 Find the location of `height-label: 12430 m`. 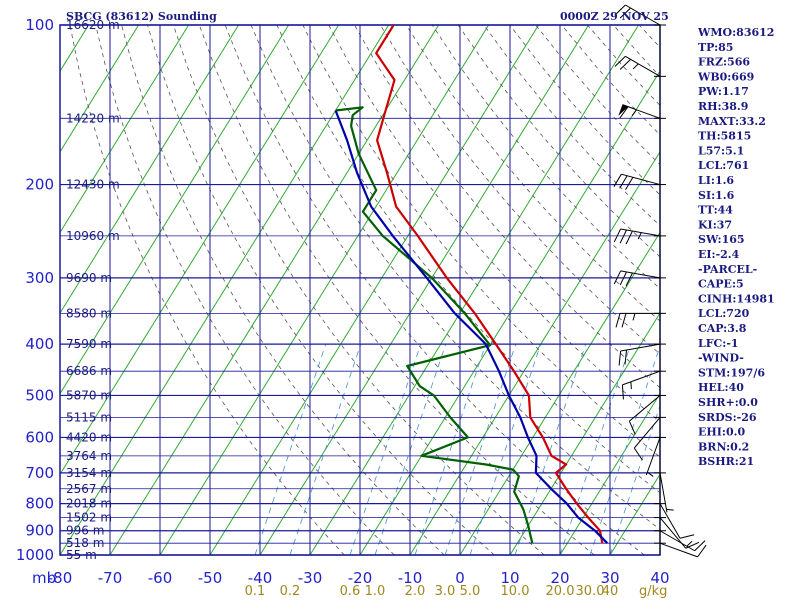

height-label: 12430 m is located at coordinates (93, 185).